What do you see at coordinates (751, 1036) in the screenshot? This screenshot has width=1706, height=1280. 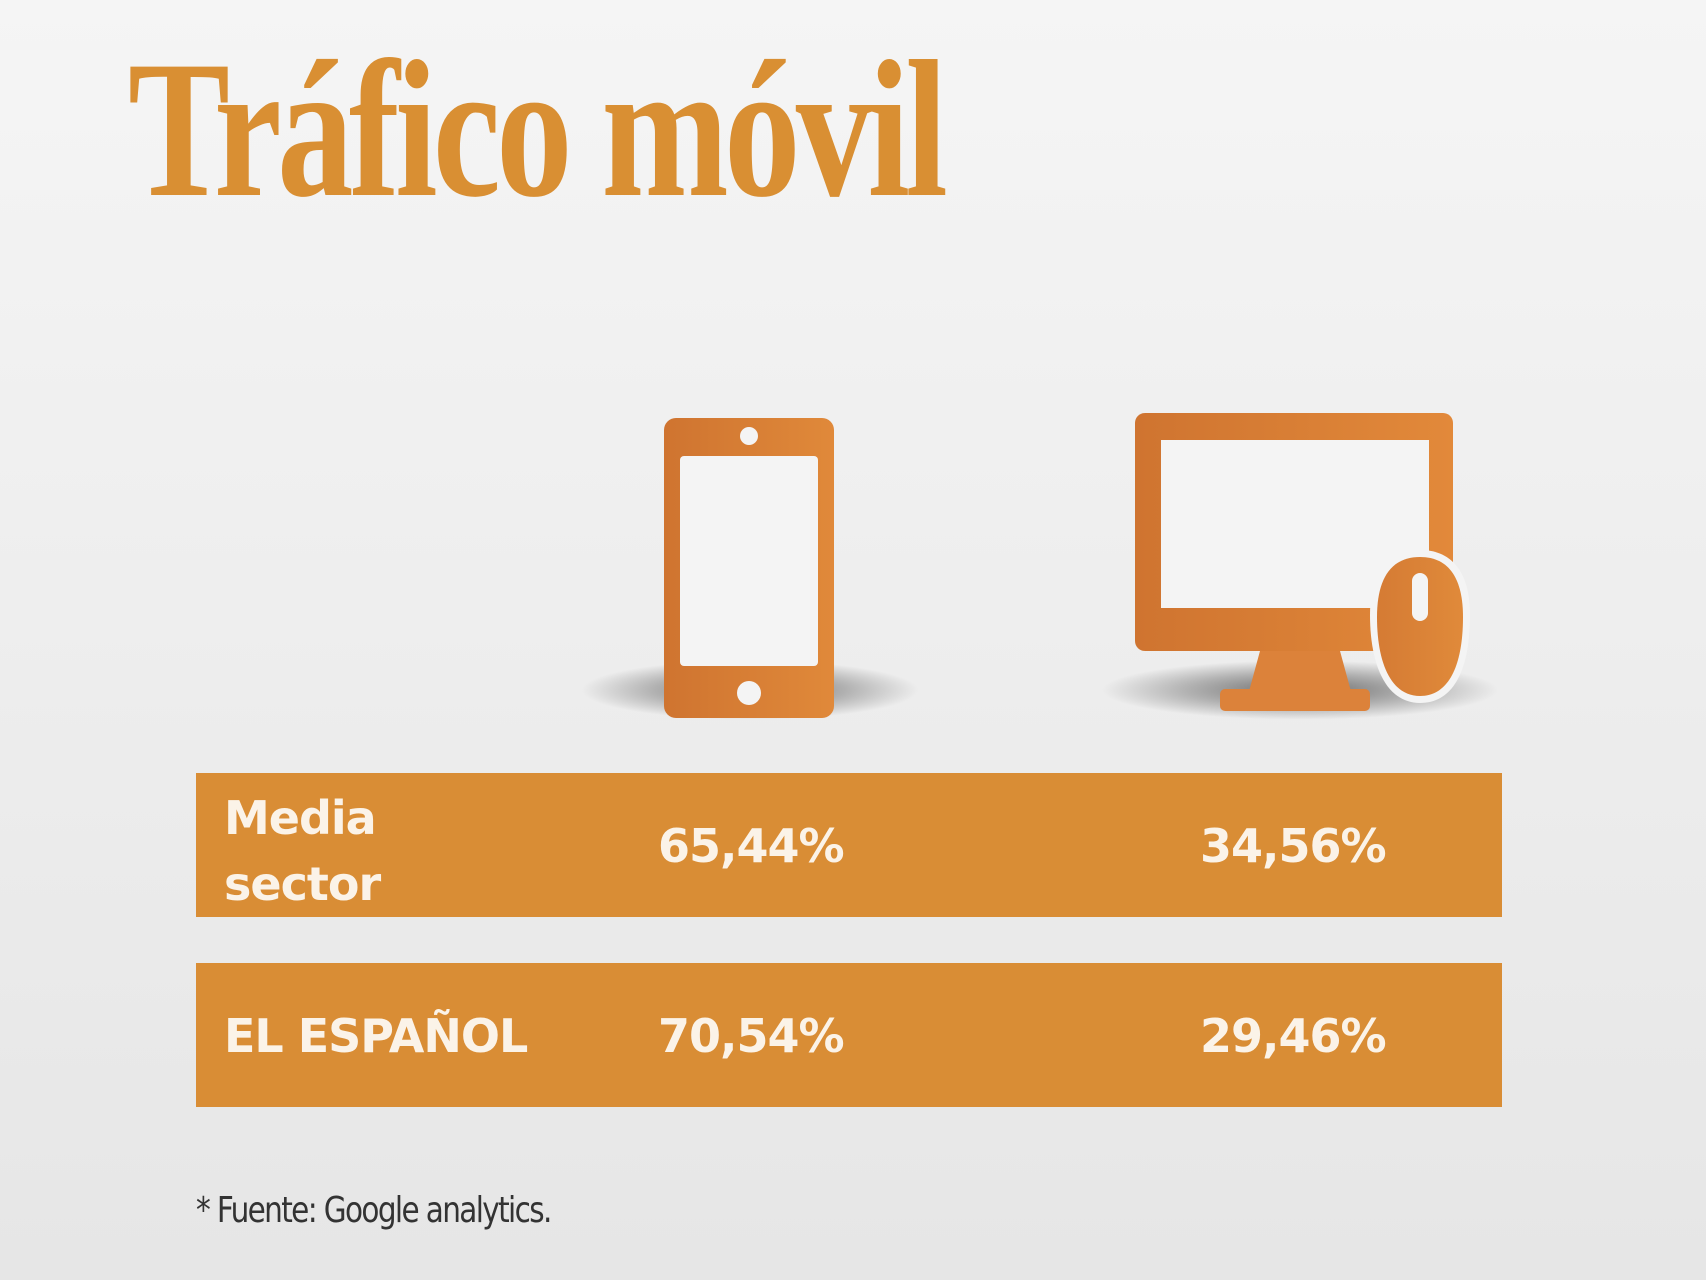 I see `smartphone-value: 70,54%` at bounding box center [751, 1036].